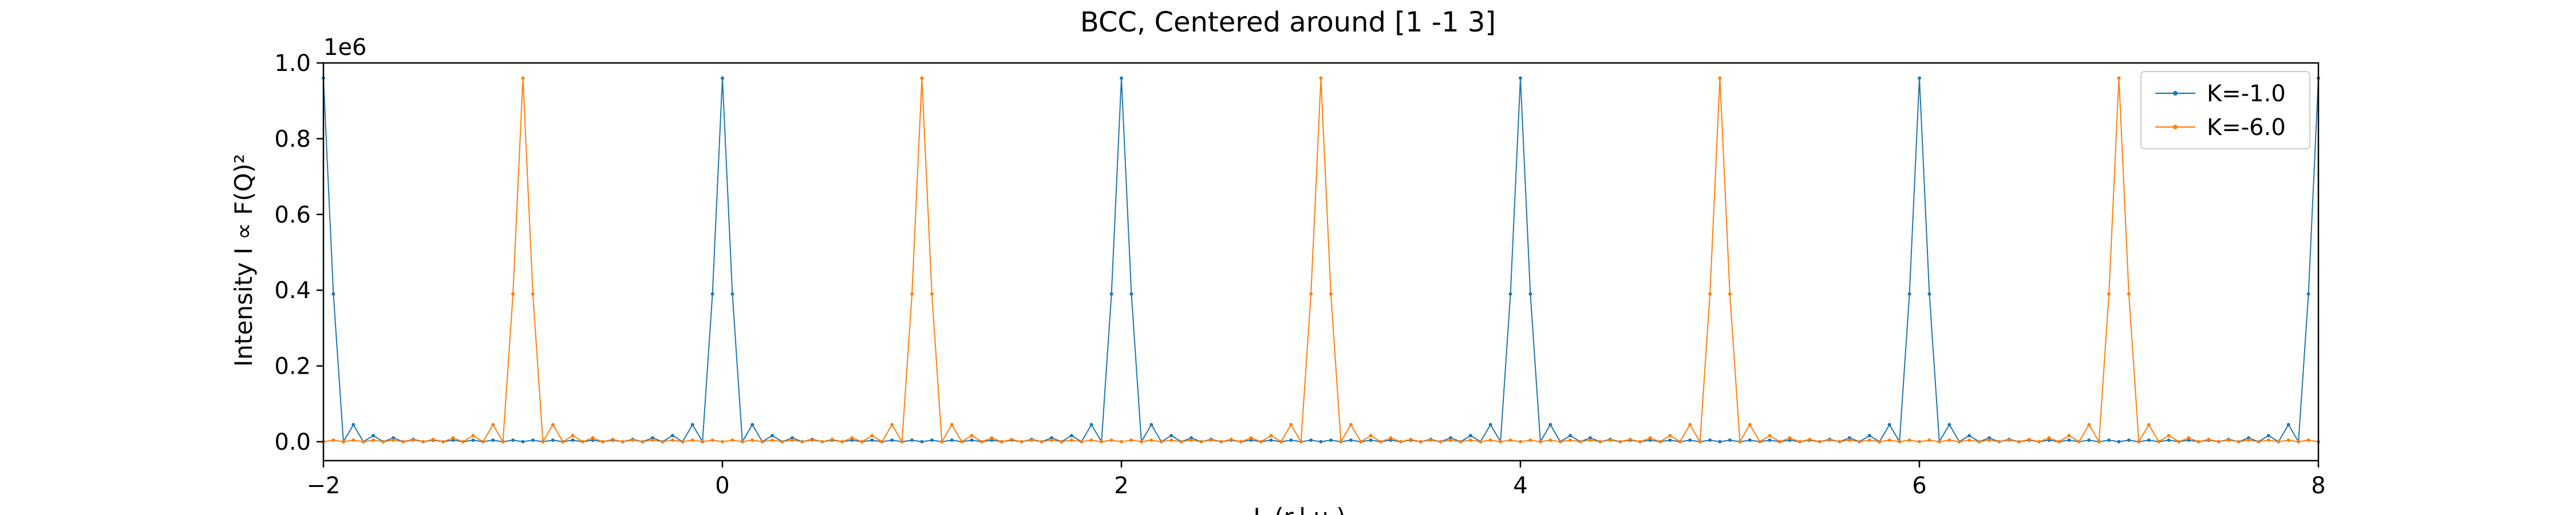  Describe the element at coordinates (292, 63) in the screenshot. I see `y-tick-label: 1.0` at that location.